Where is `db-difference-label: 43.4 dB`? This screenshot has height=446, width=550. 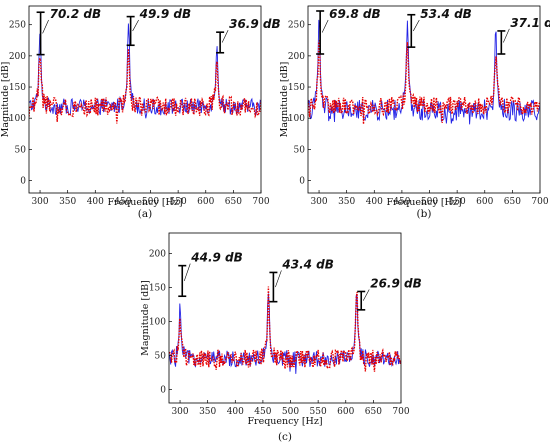
db-difference-label: 43.4 dB is located at coordinates (307, 264).